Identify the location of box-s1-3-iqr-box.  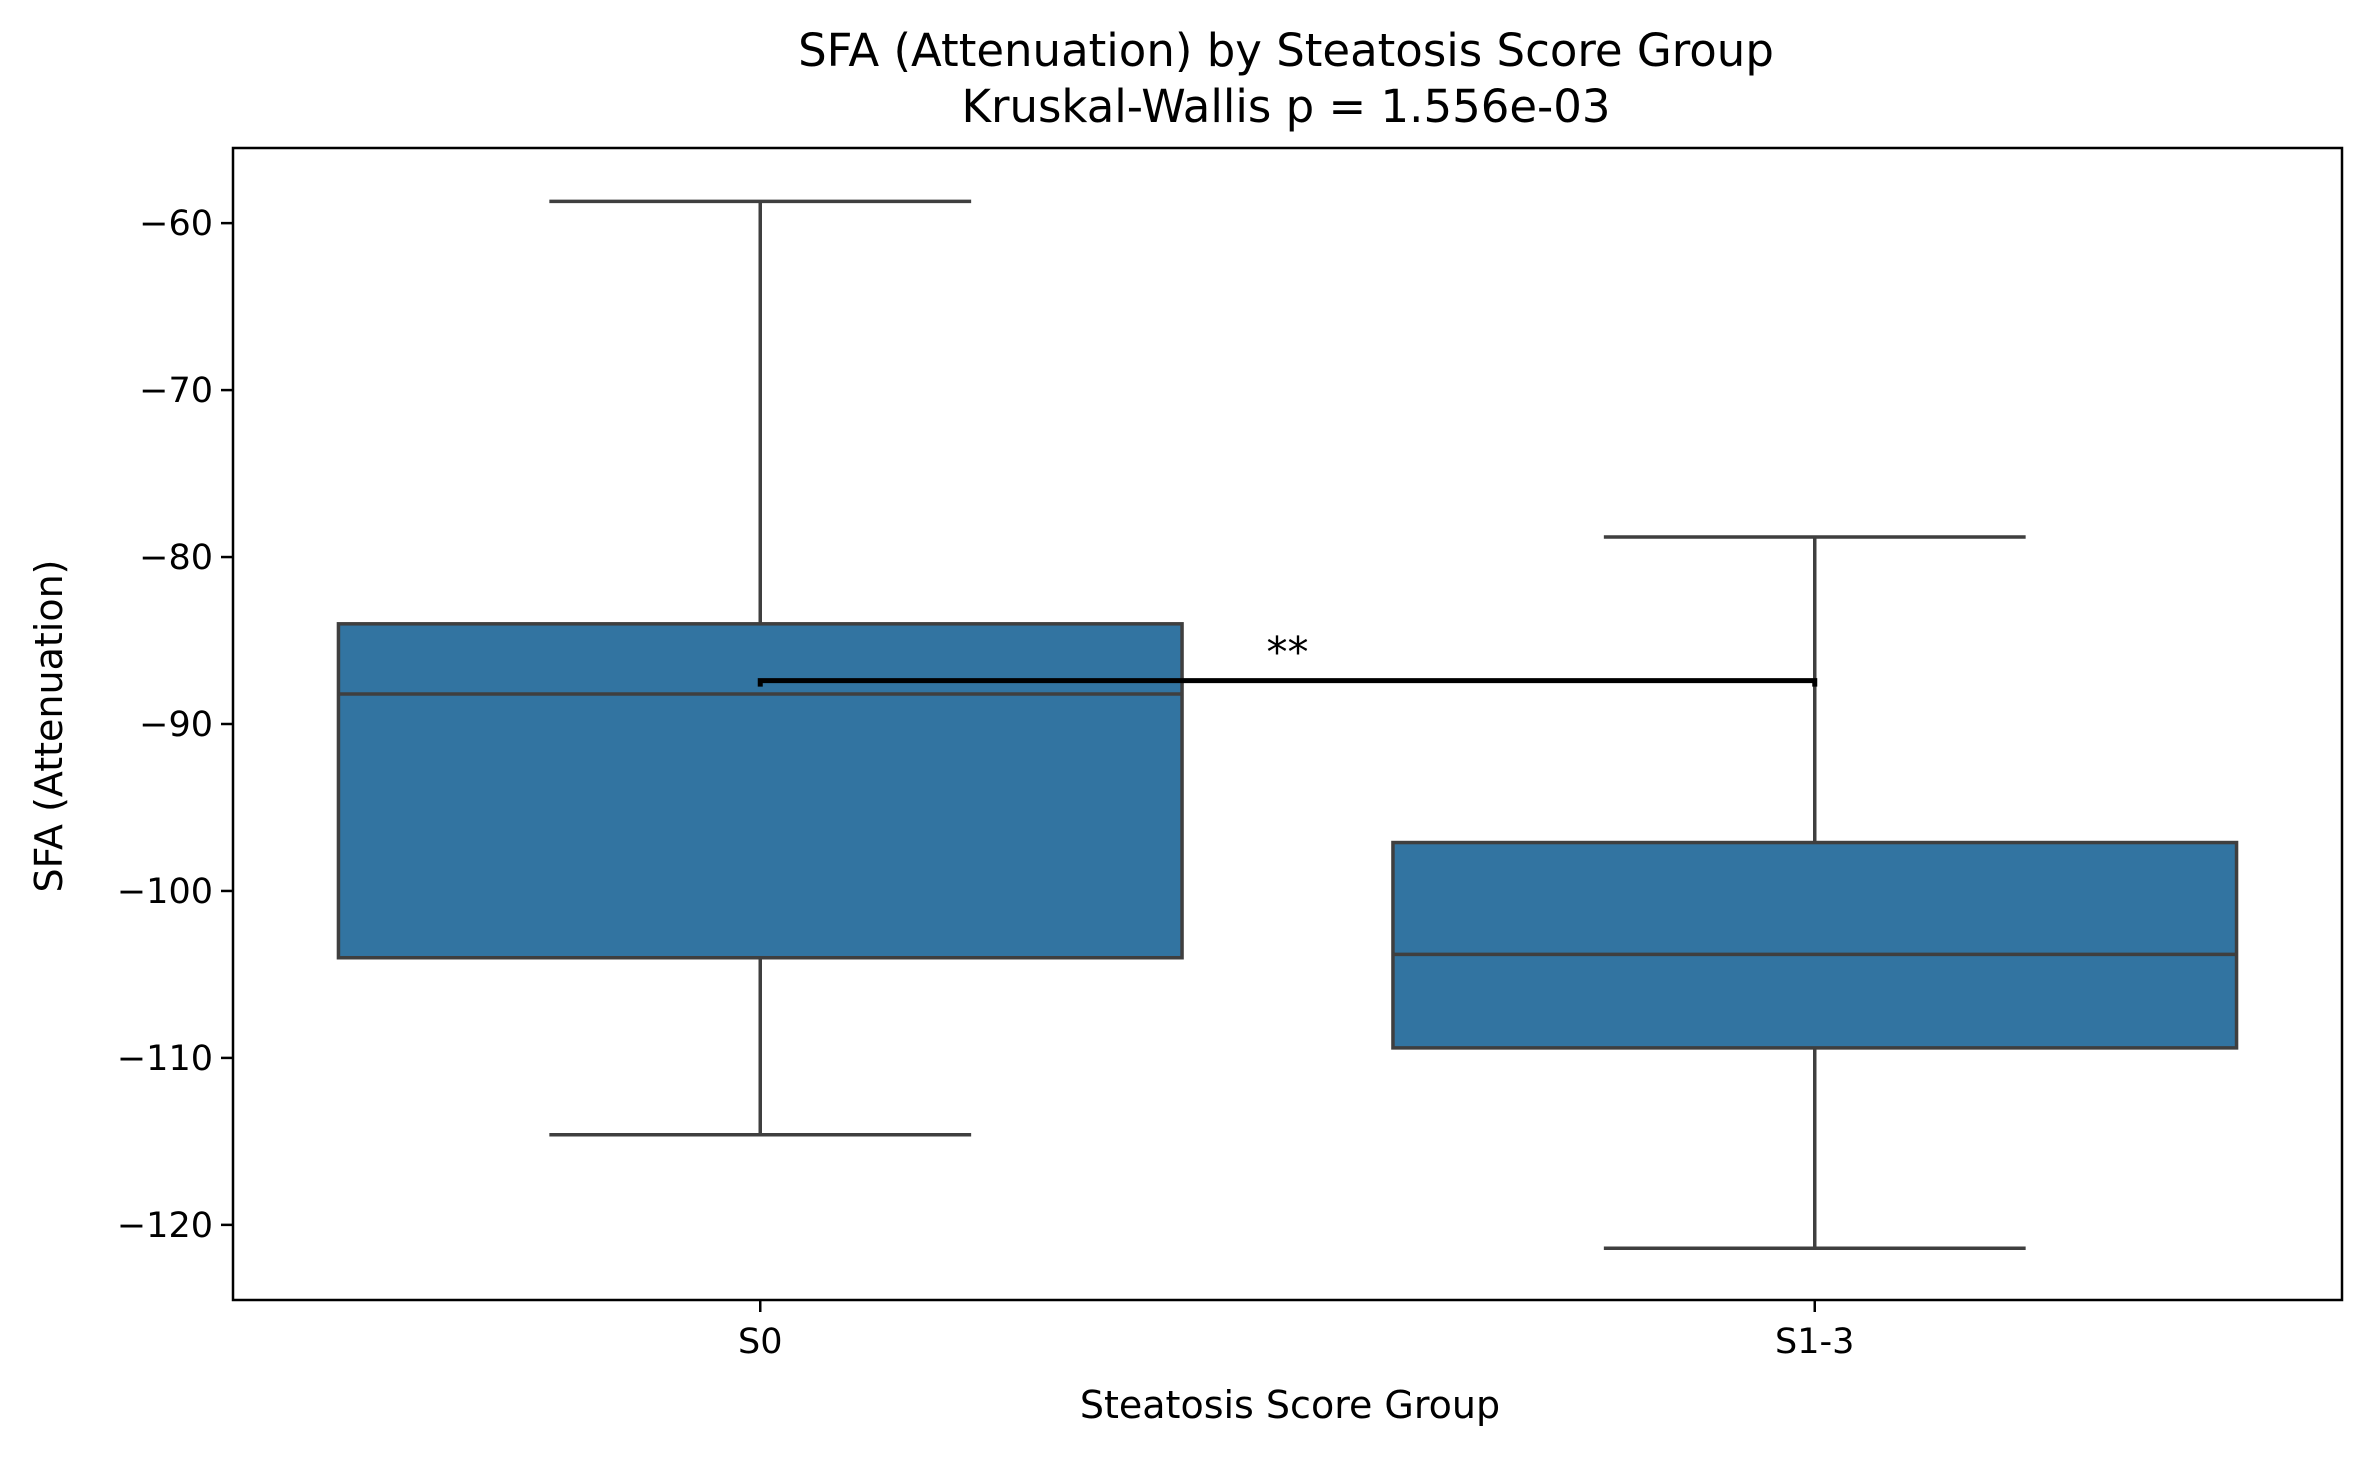
(1815, 945).